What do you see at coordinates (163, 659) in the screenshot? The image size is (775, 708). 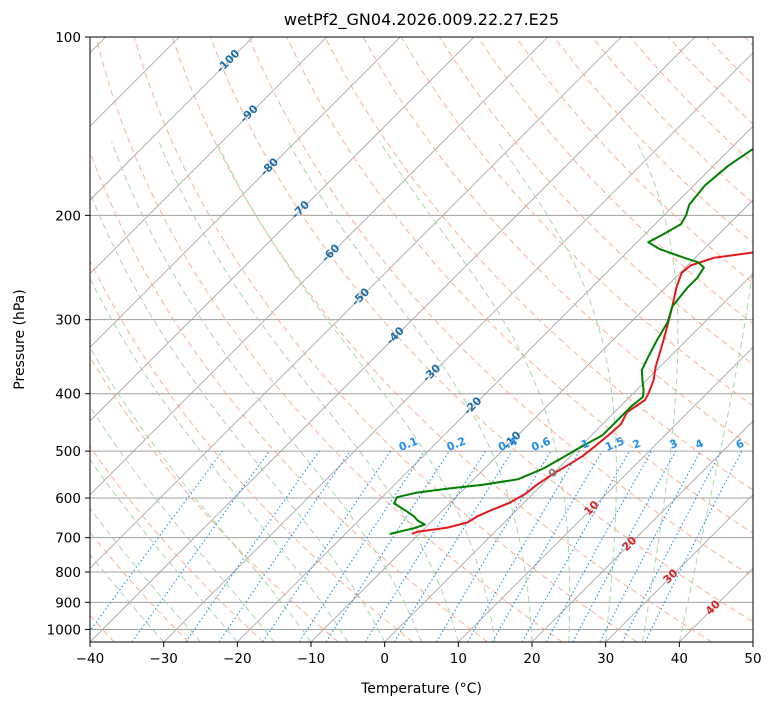 I see `x-tick-label: −30` at bounding box center [163, 659].